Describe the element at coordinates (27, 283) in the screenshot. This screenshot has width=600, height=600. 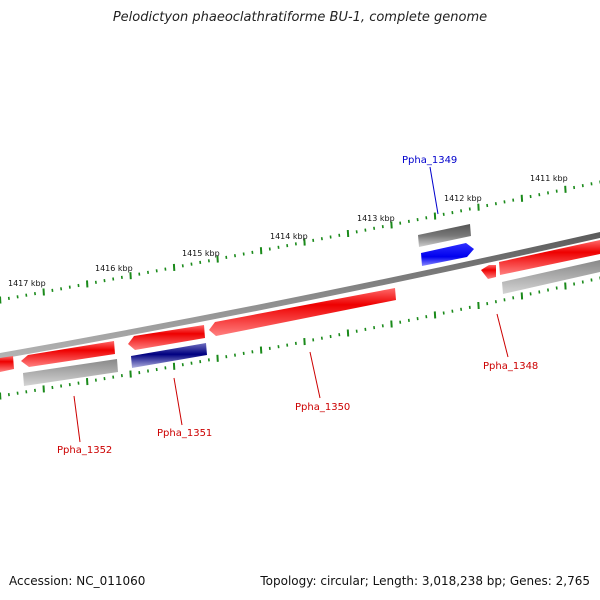
I see `tick-label-1417: 1417 kbp` at that location.